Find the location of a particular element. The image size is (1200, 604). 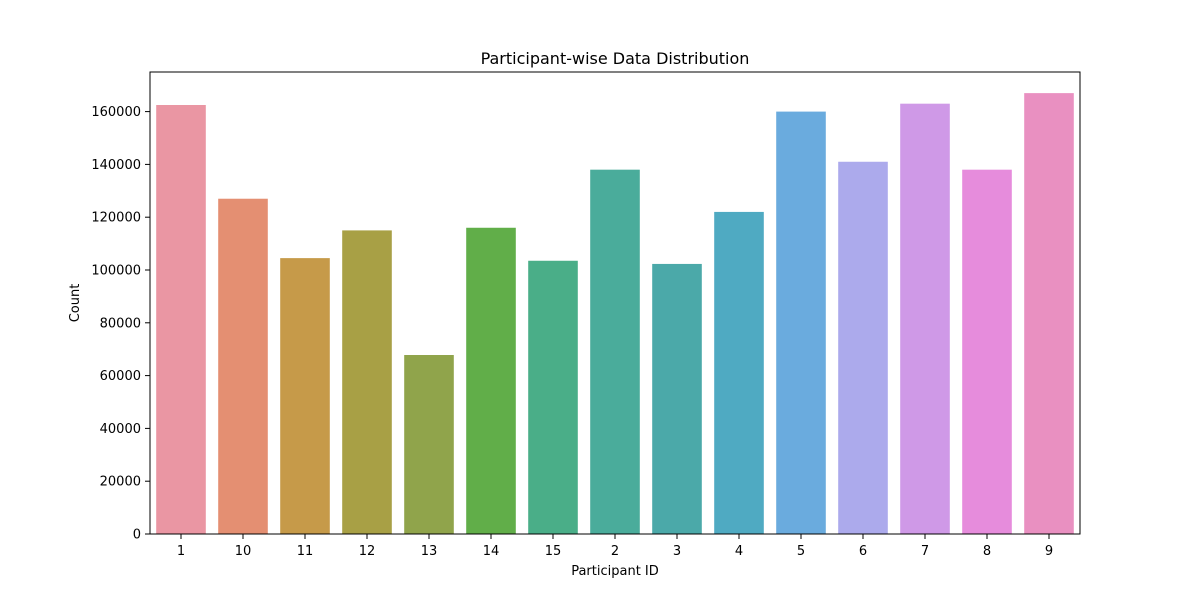

x-tick-label: 15 is located at coordinates (553, 551).